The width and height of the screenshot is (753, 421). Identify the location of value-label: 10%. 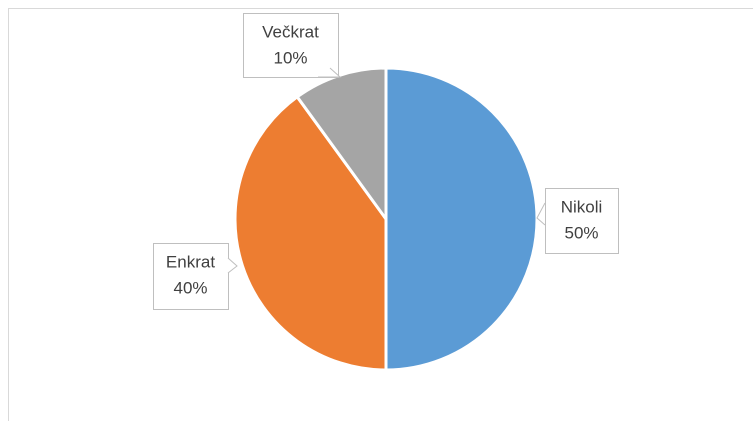
(290, 57).